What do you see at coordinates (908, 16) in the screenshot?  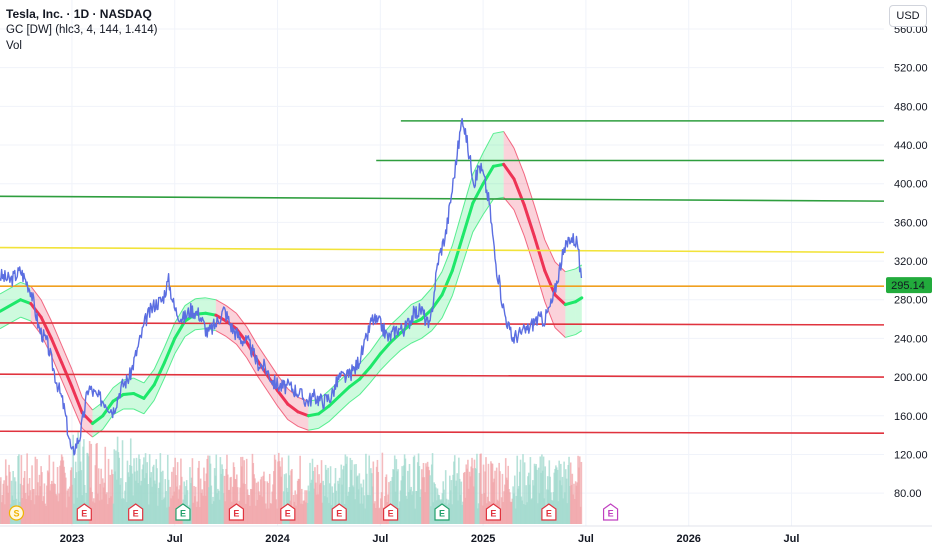 I see `currency-button: USD` at bounding box center [908, 16].